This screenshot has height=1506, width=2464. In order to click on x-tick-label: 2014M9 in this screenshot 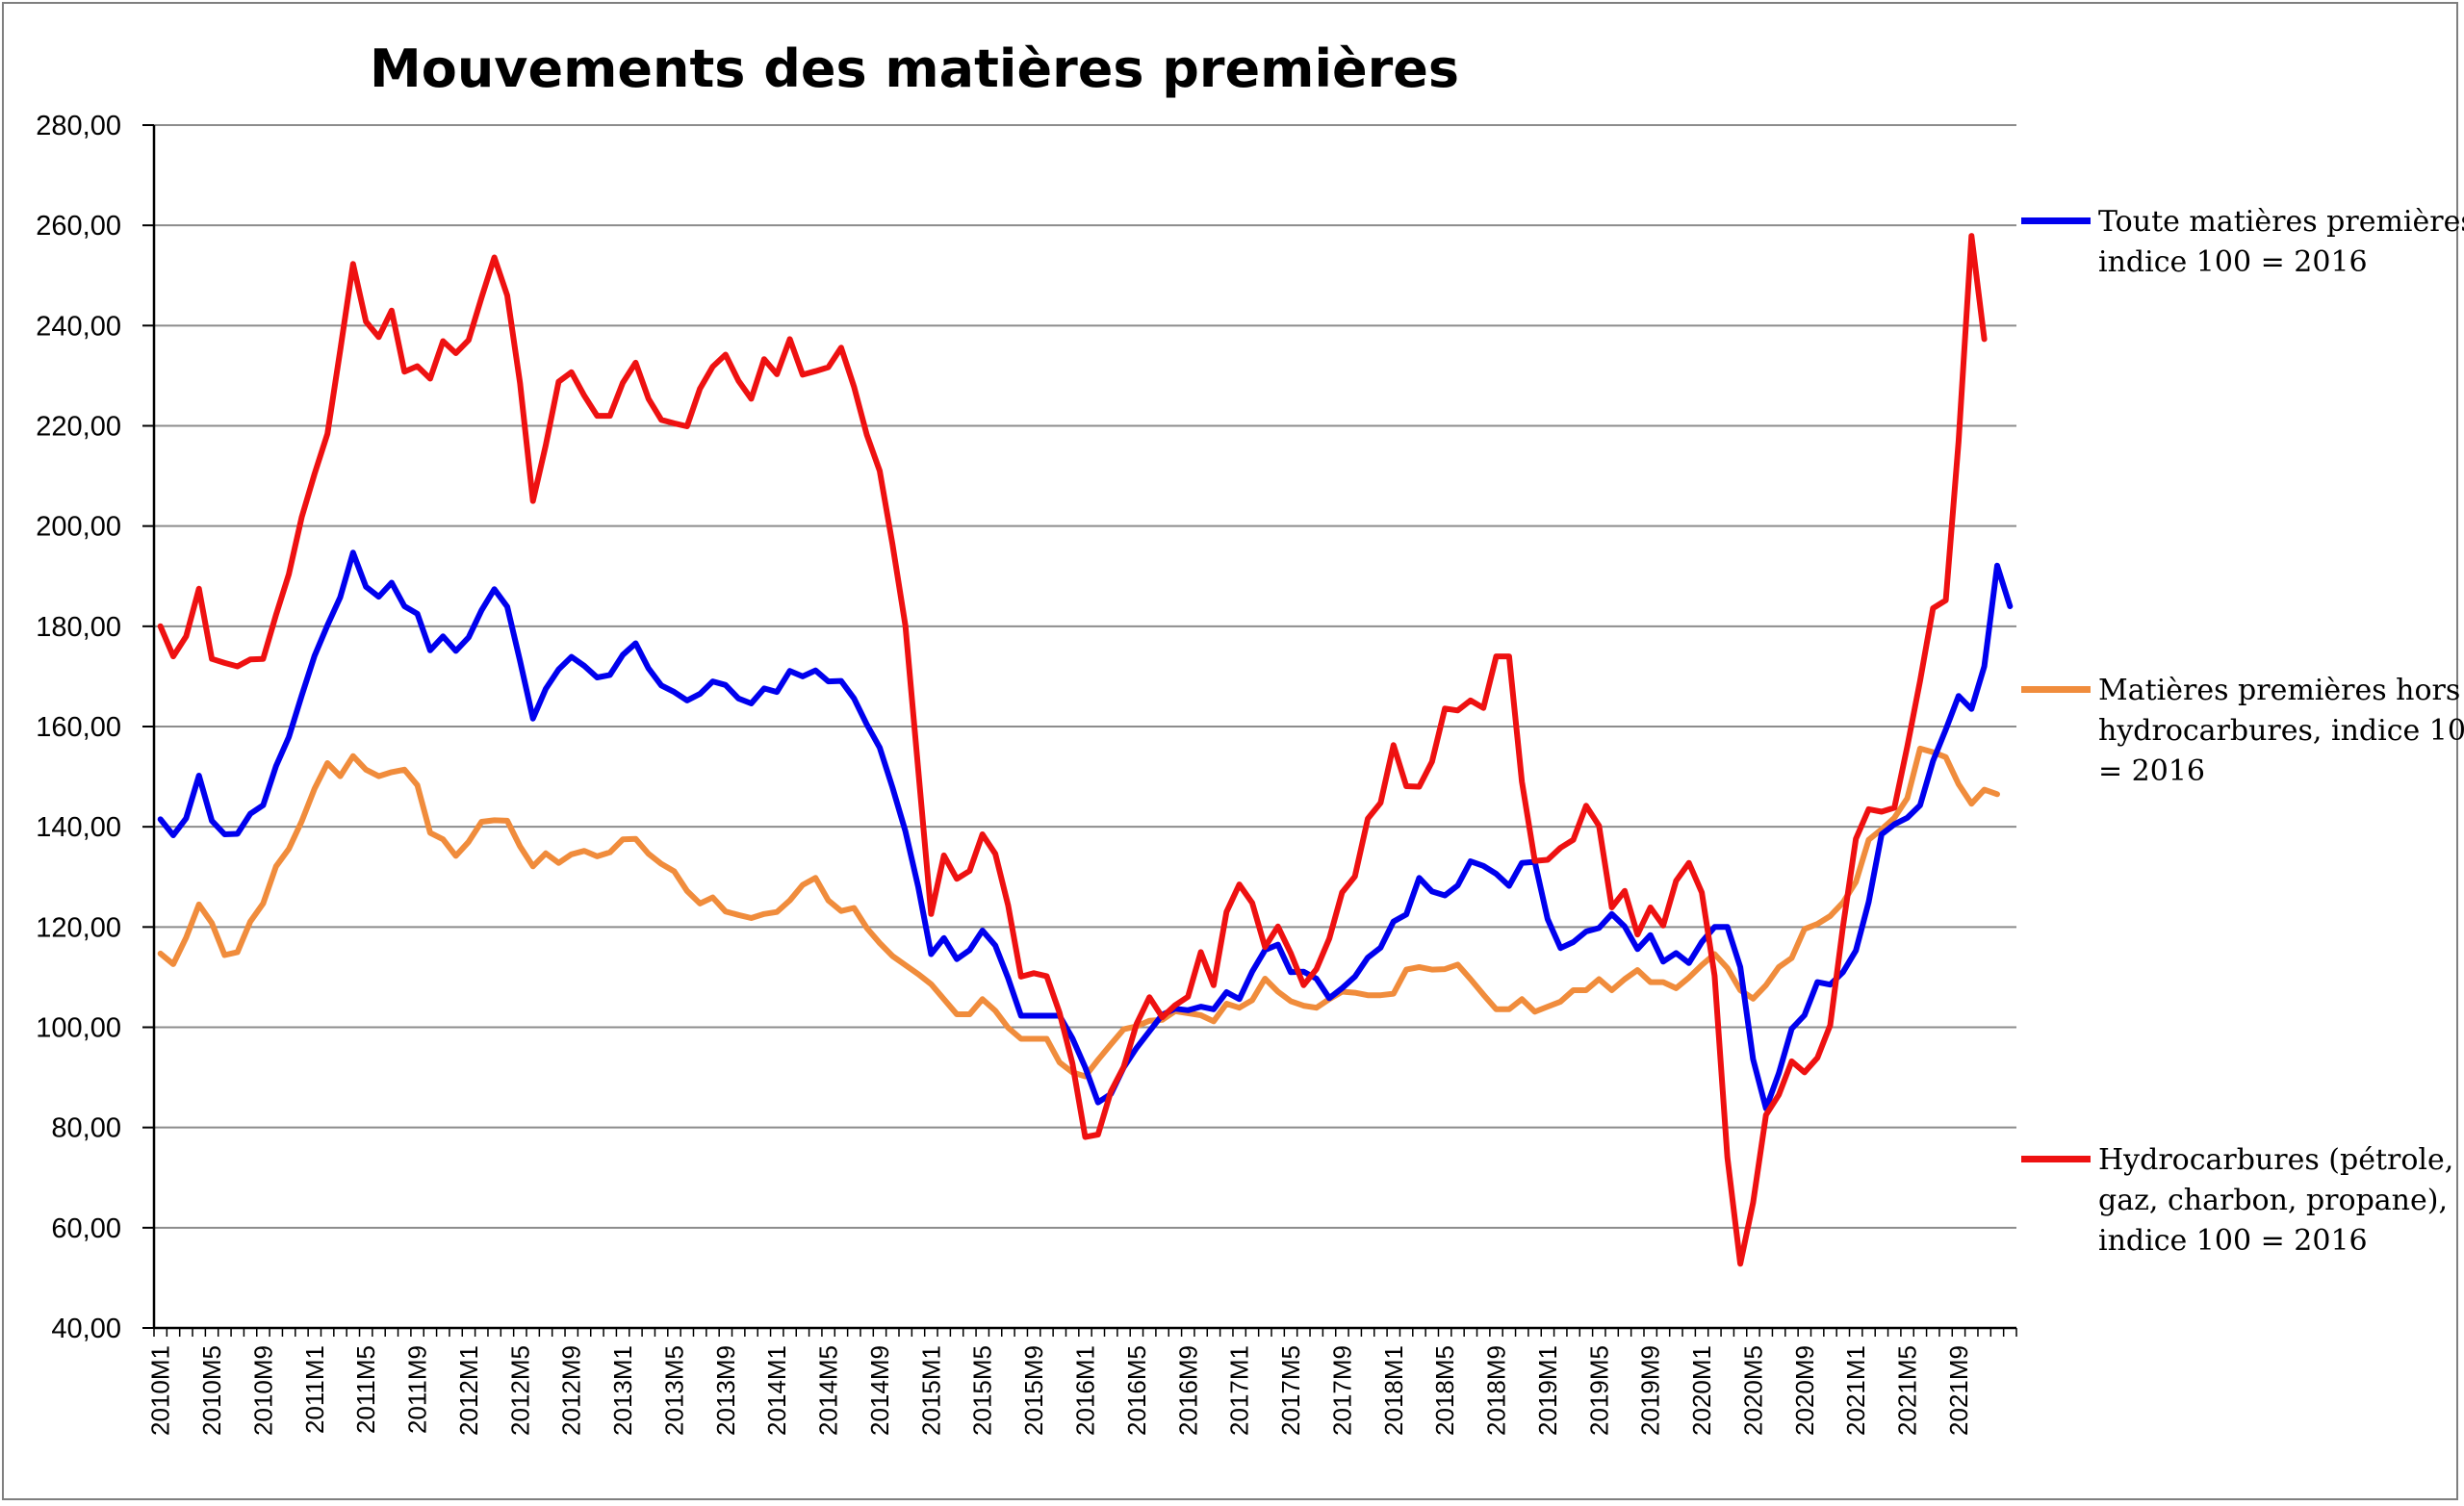, I will do `click(879, 1390)`.